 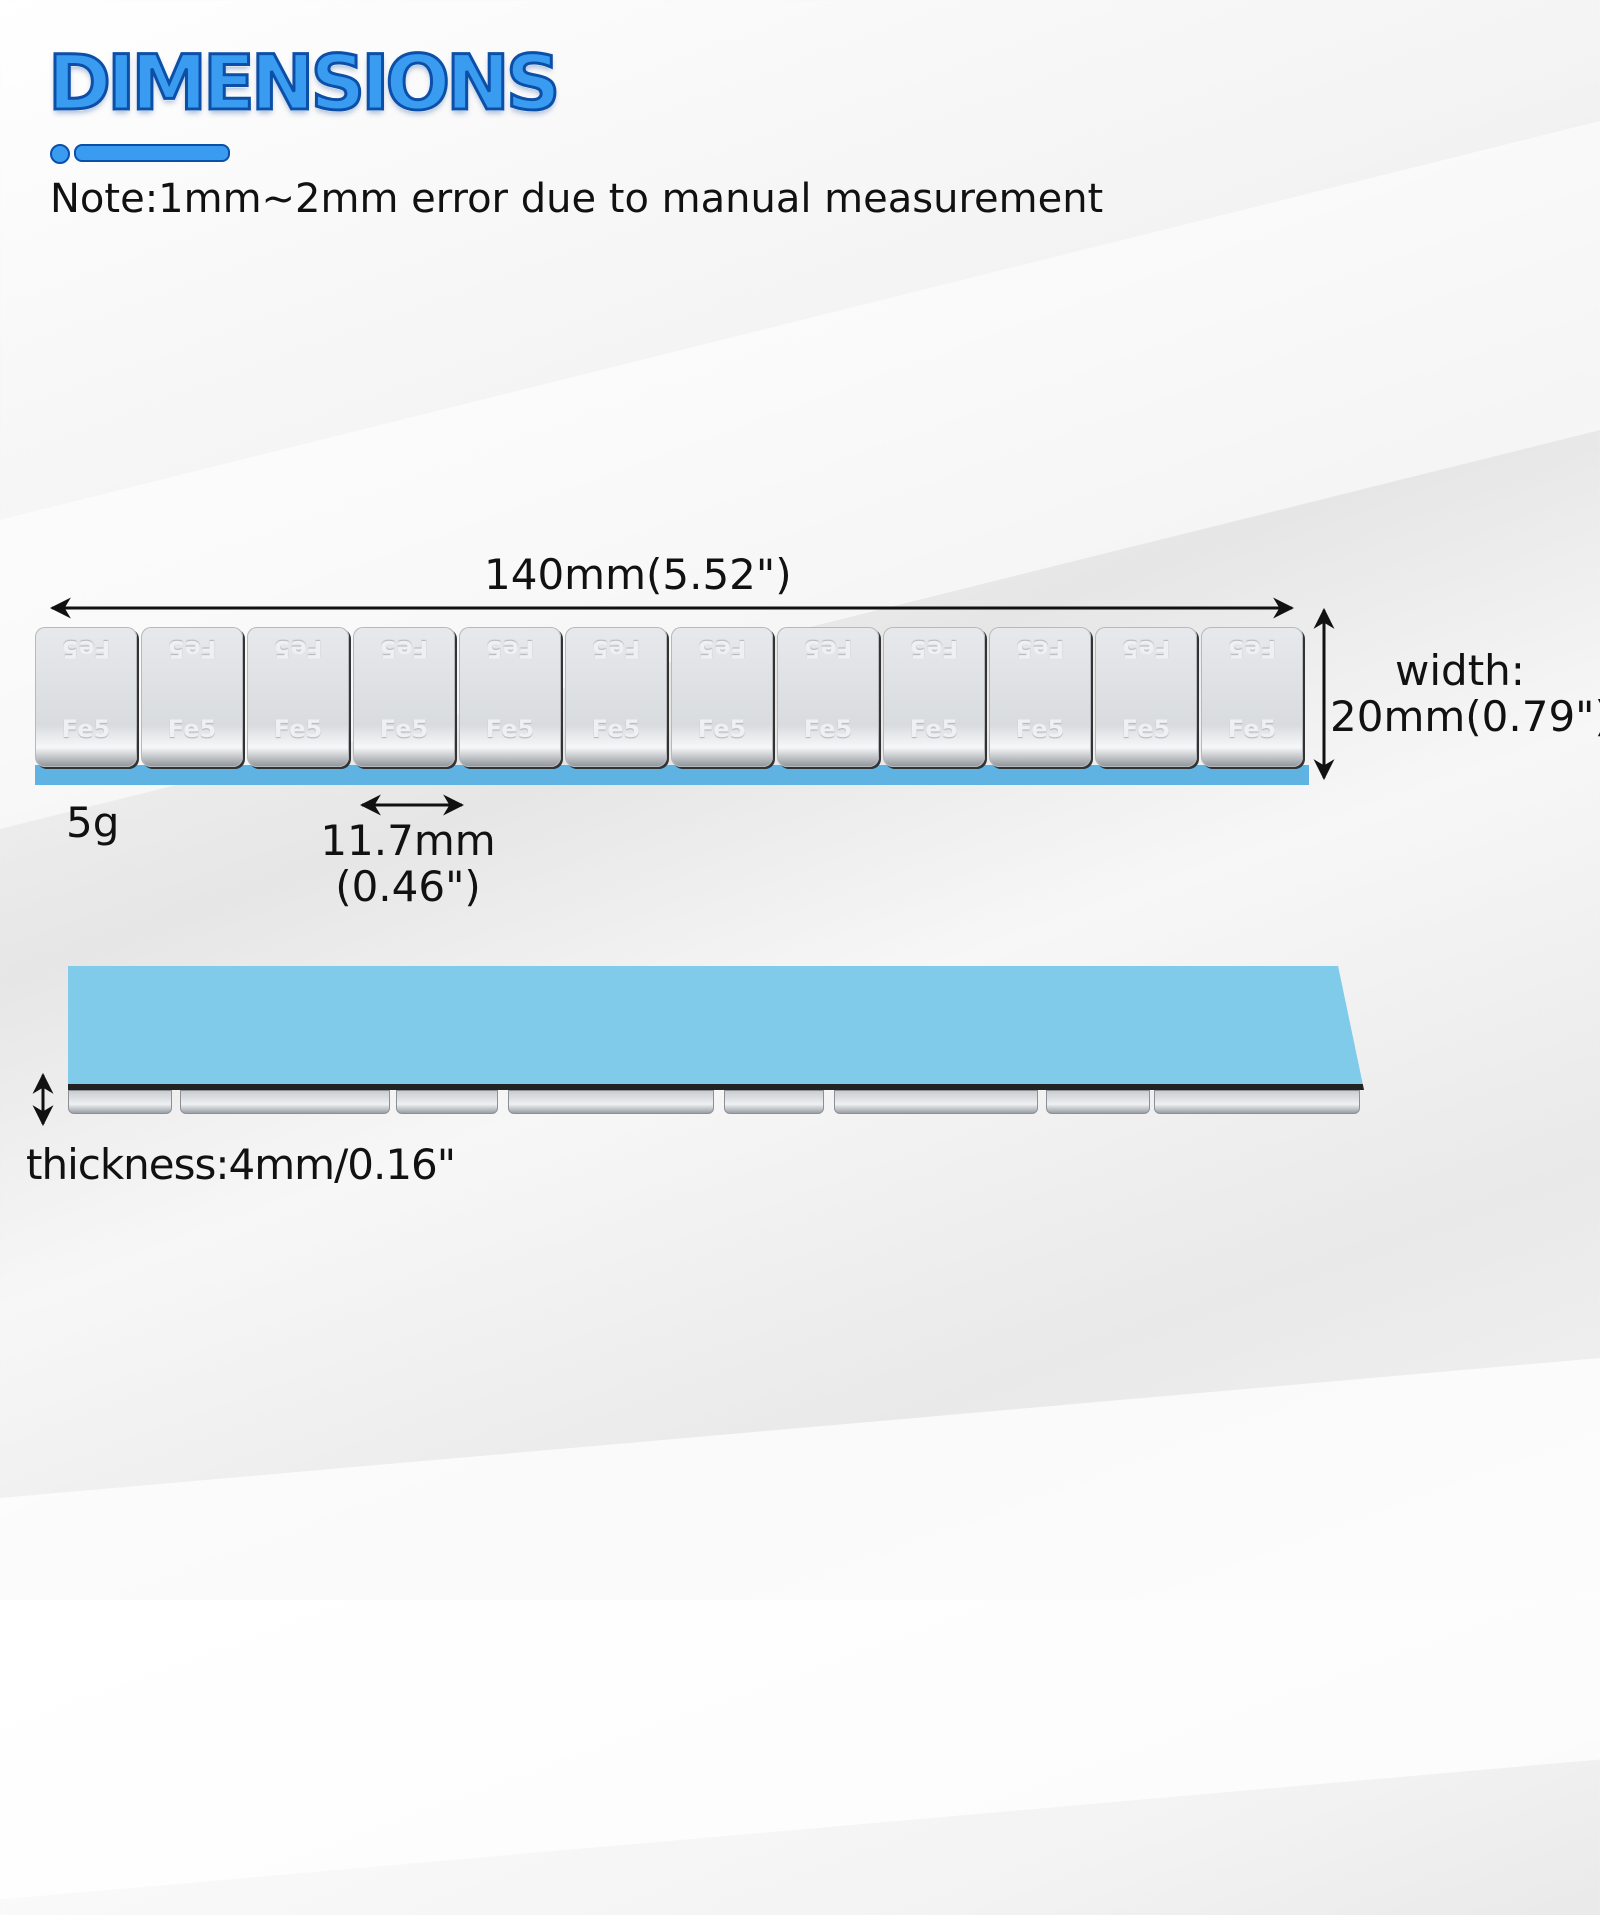 I want to click on length-label: 140mm(5.52"), so click(x=638, y=574).